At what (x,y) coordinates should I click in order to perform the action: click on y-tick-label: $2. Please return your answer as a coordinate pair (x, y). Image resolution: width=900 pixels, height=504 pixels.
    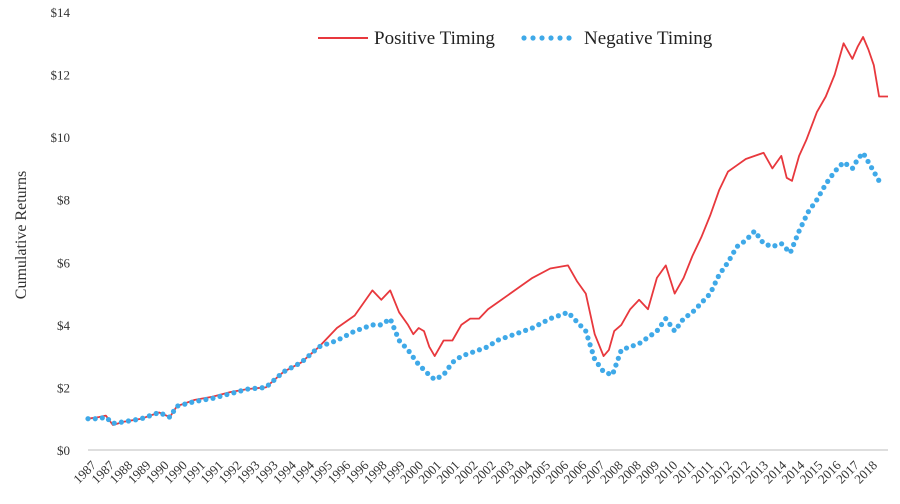
    Looking at the image, I should click on (63, 387).